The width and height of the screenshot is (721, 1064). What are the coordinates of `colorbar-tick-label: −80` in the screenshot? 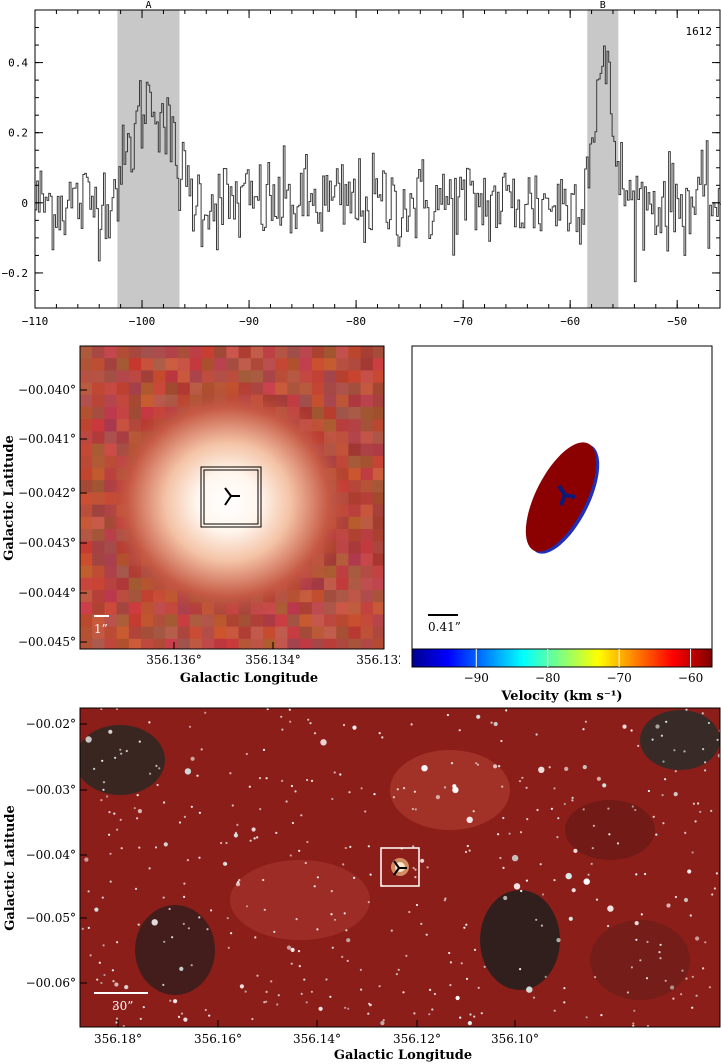 It's located at (547, 678).